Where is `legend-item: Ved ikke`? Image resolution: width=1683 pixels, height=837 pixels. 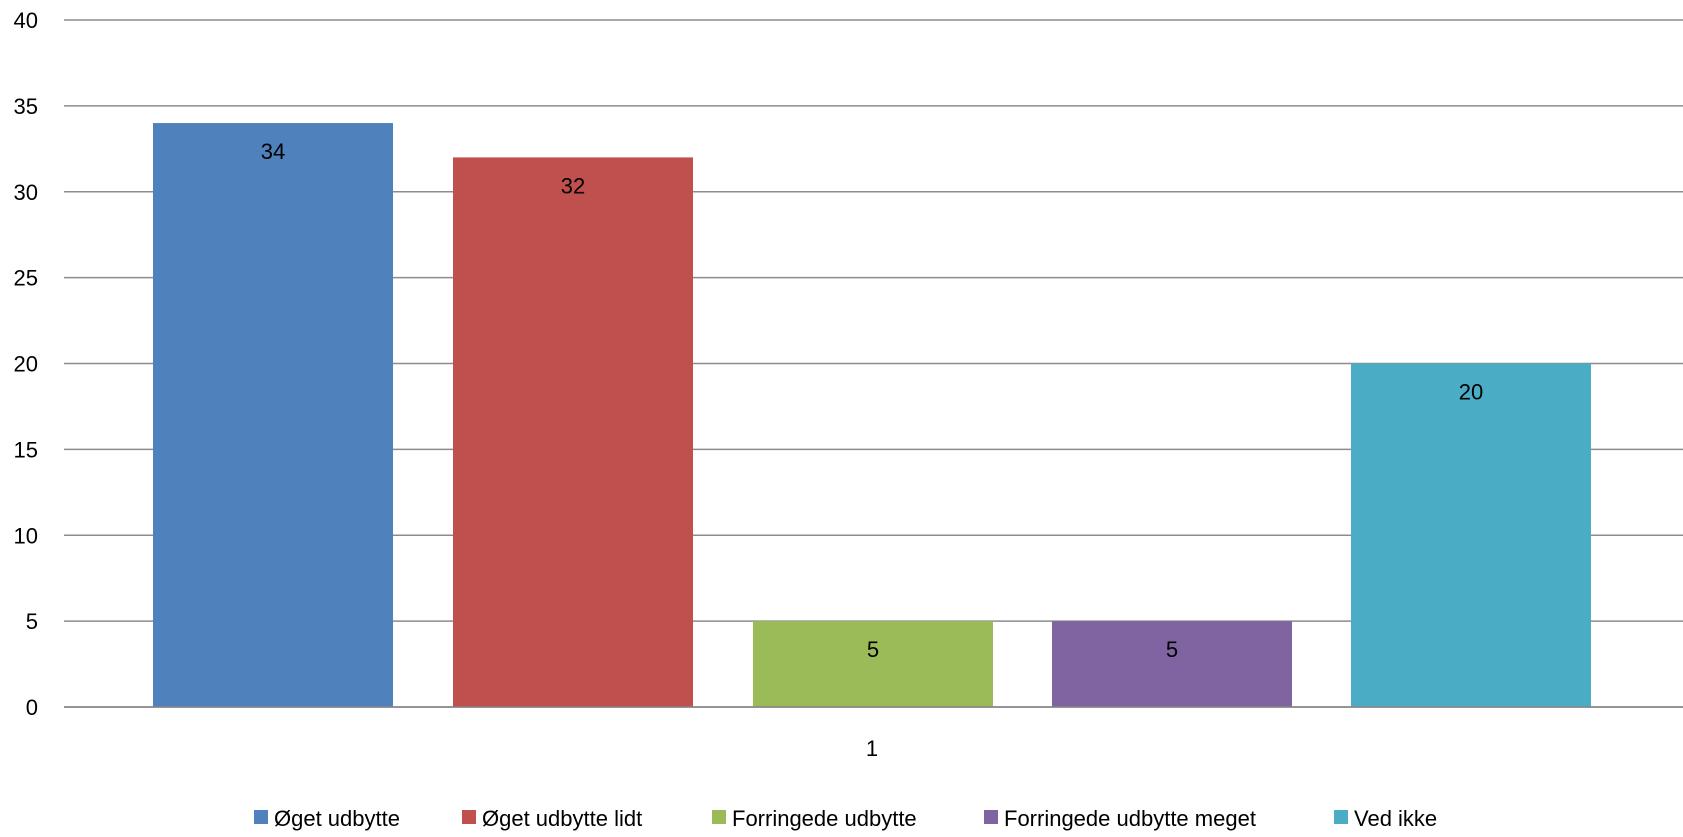
legend-item: Ved ikke is located at coordinates (1385, 818).